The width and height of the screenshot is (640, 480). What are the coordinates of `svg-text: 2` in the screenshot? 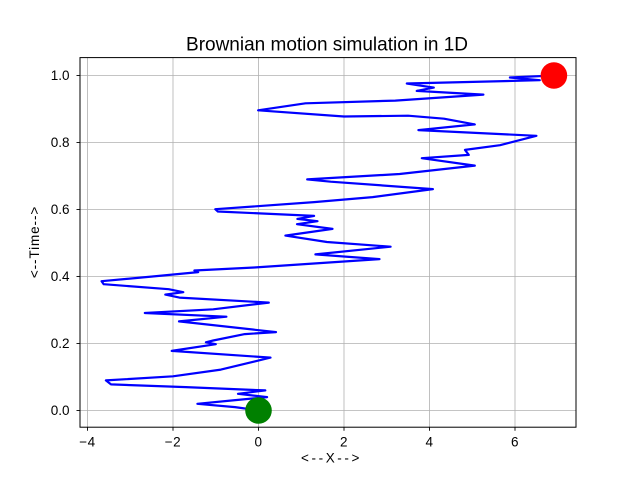 It's located at (344, 442).